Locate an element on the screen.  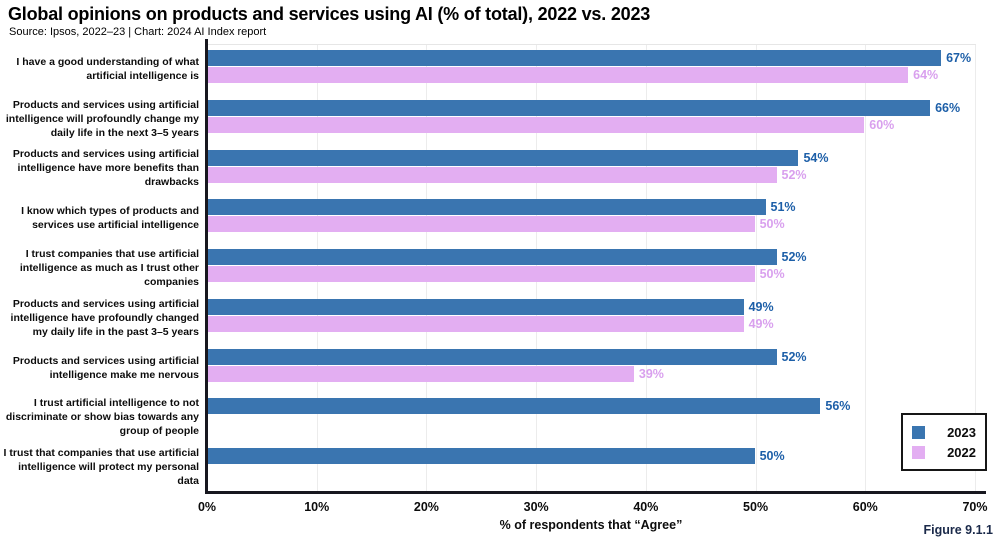
value-label-2023: 51% is located at coordinates (783, 207).